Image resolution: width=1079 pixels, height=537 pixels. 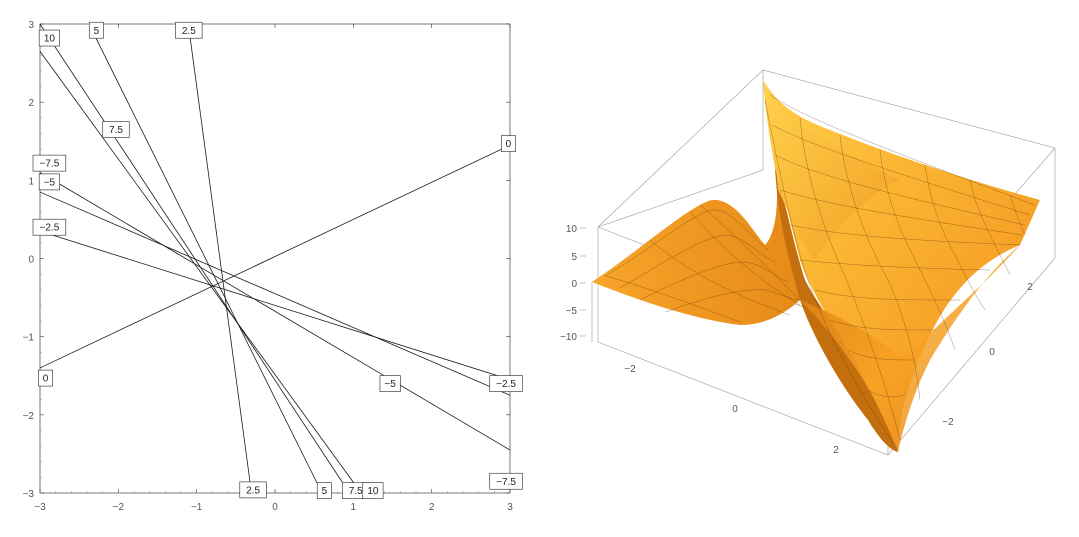 I want to click on box-edge-front, so click(x=592, y=312).